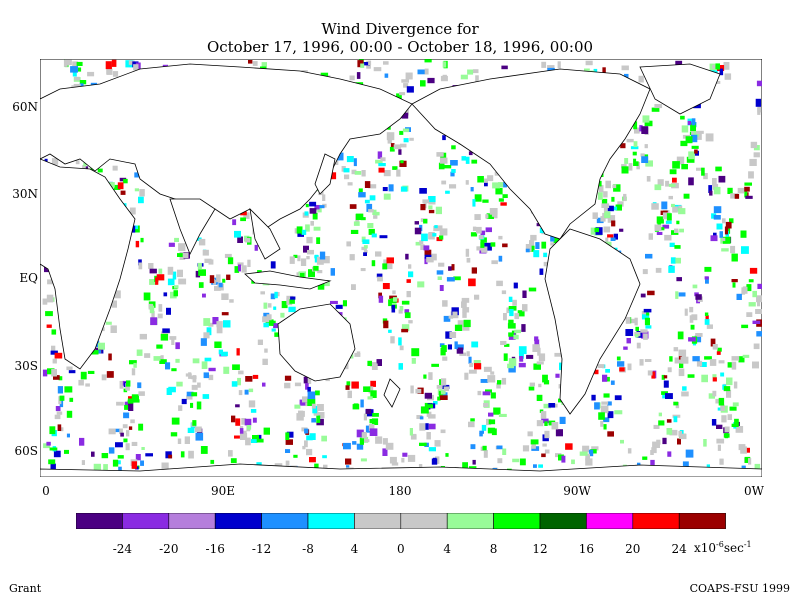  I want to click on colorbar-units: x10-6sec-1, so click(723, 547).